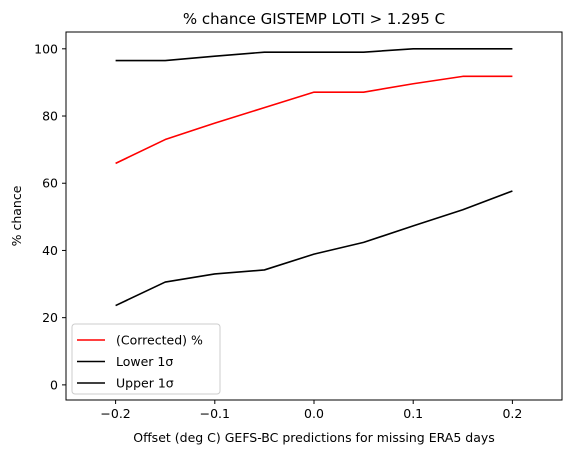  I want to click on legend-label-2: Upper 1σ, so click(145, 383).